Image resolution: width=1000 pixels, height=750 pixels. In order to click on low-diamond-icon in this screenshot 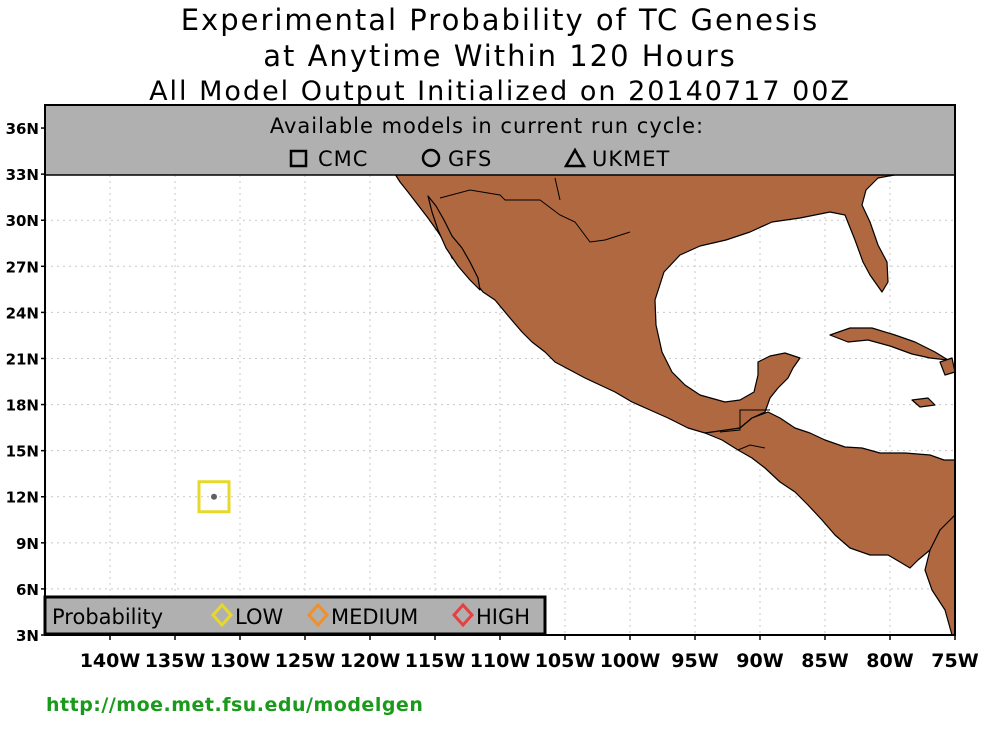, I will do `click(222, 615)`.